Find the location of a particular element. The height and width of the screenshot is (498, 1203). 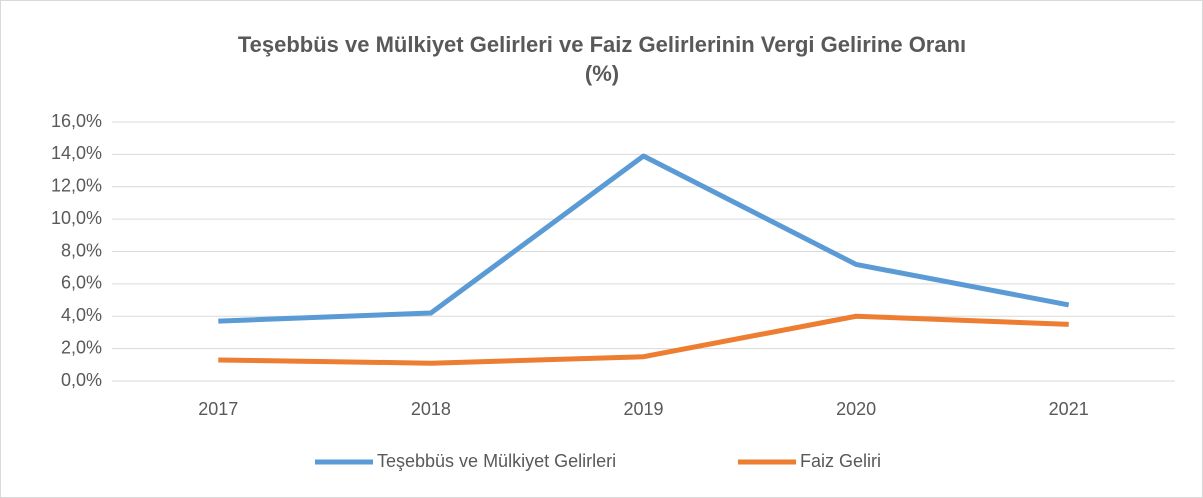

legend-label: Teşebbüs ve Mülkiyet Gelirleri is located at coordinates (496, 461).